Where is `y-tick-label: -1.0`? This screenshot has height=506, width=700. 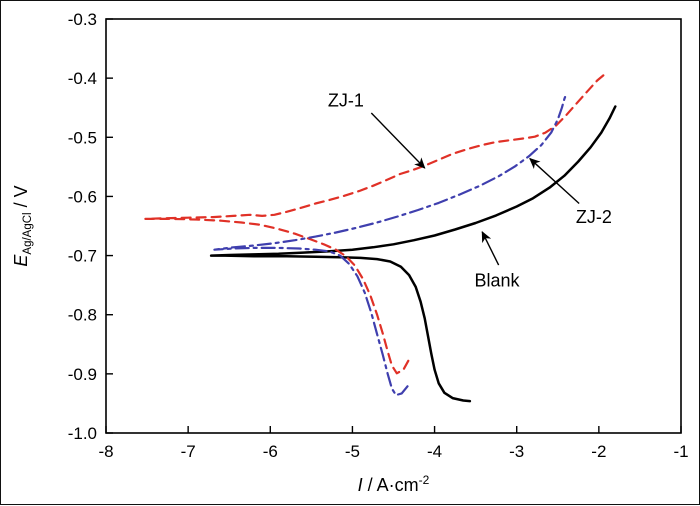 y-tick-label: -1.0 is located at coordinates (82, 433).